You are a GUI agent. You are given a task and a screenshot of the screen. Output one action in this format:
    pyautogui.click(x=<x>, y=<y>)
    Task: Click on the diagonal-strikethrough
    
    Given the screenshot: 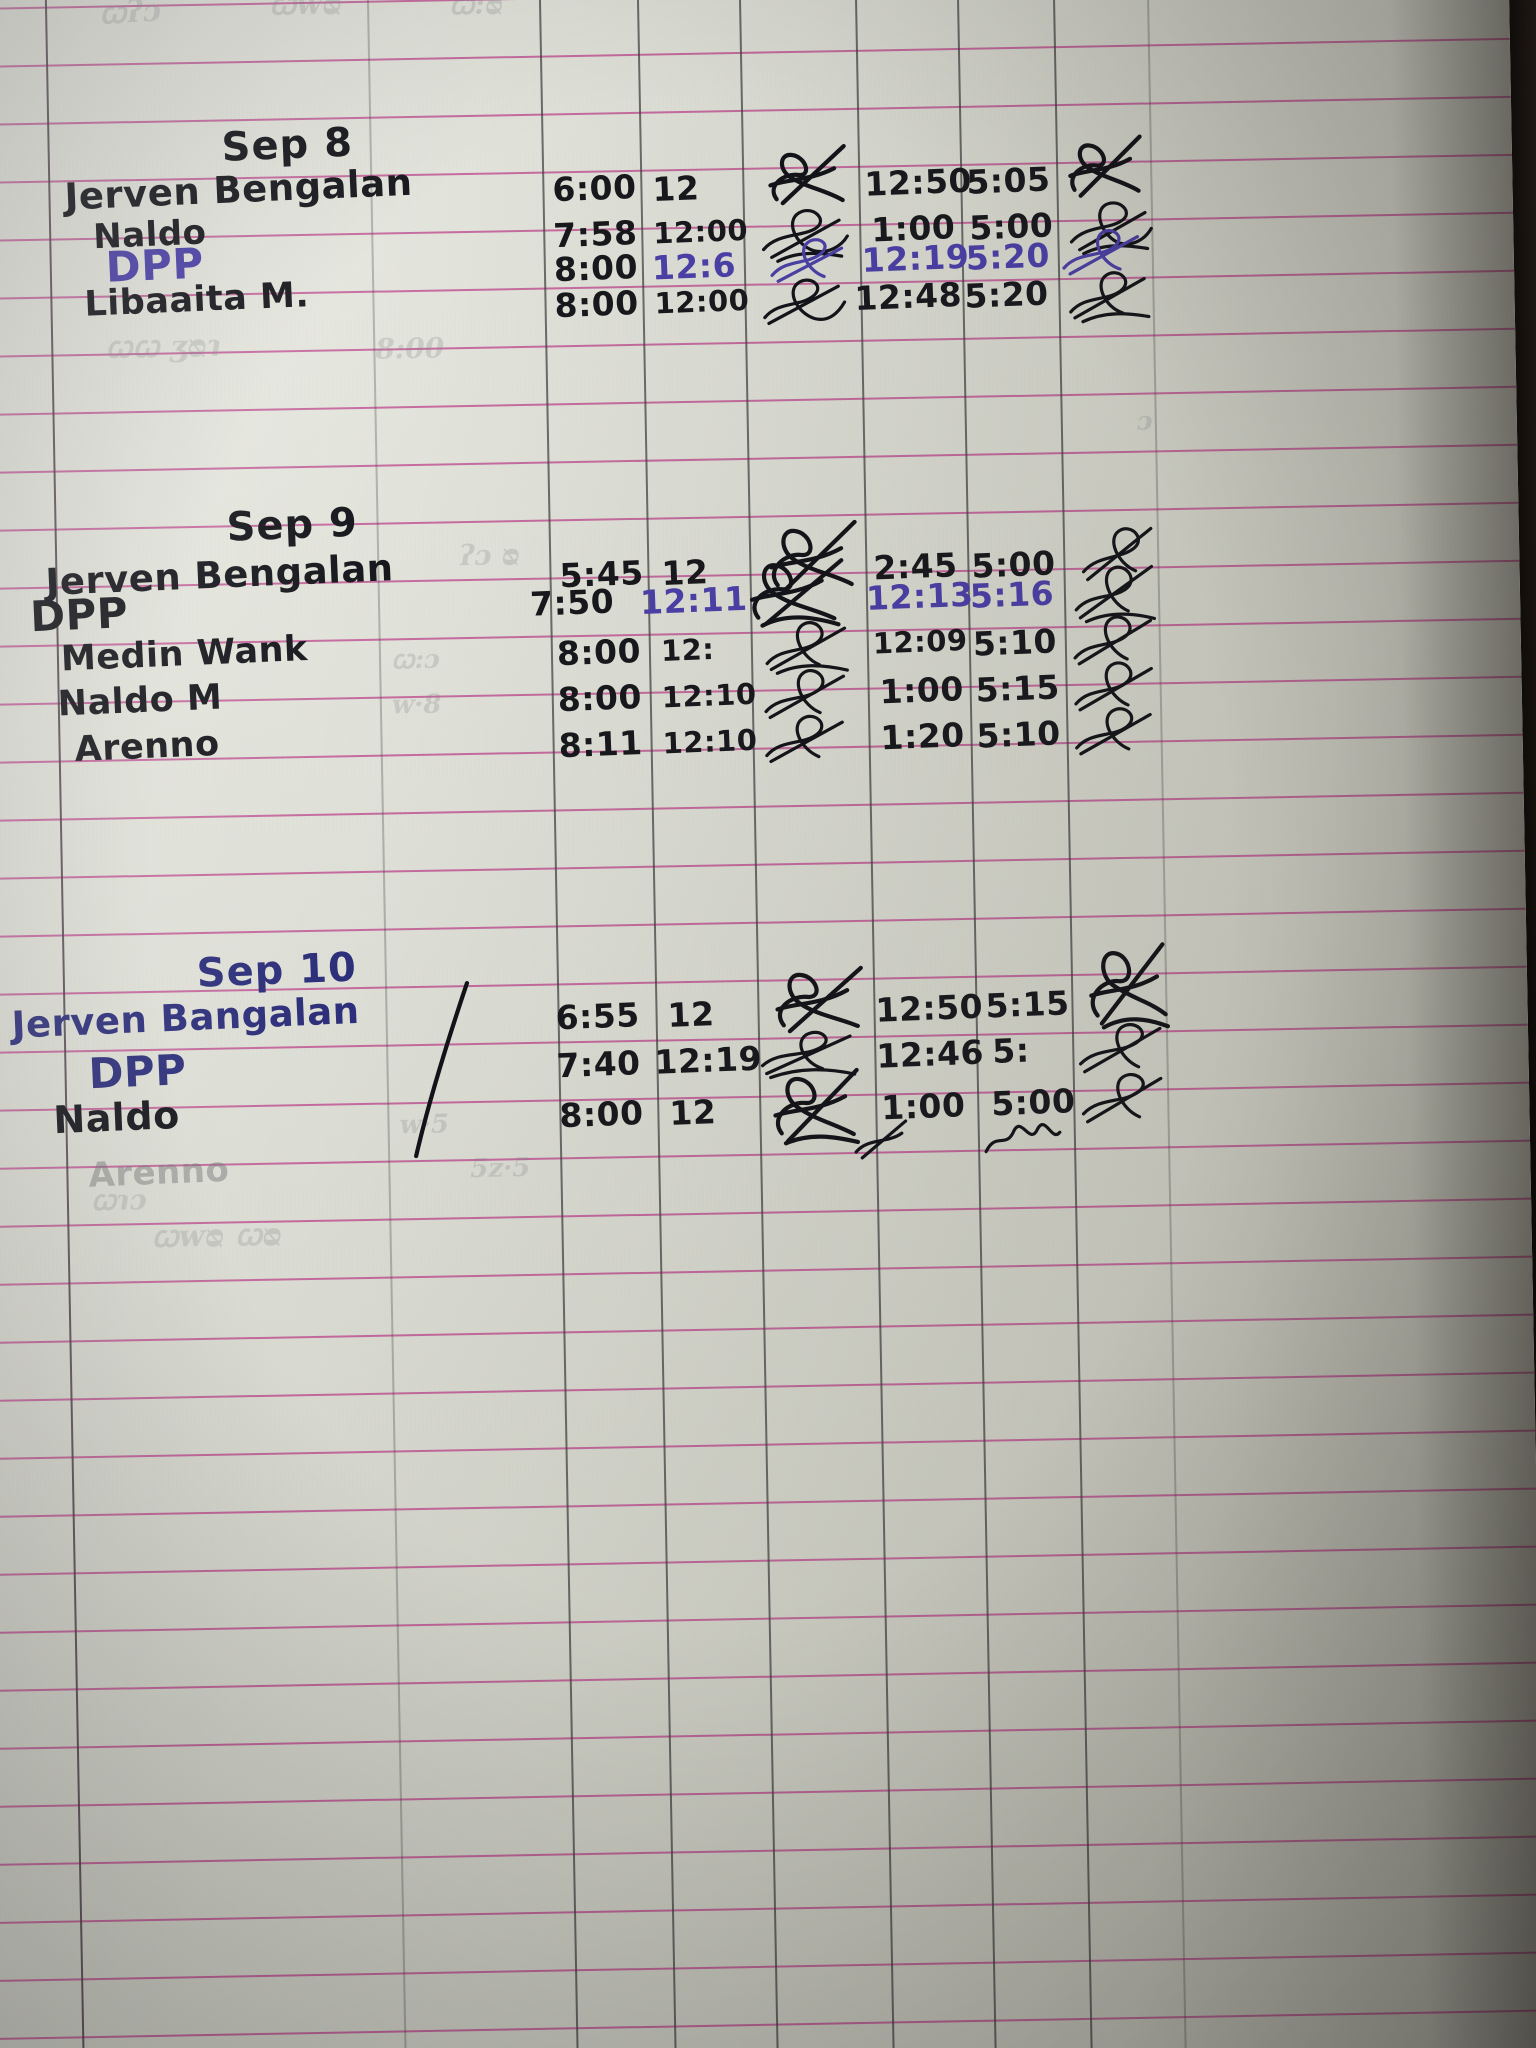 What is the action you would take?
    pyautogui.click(x=443, y=1069)
    